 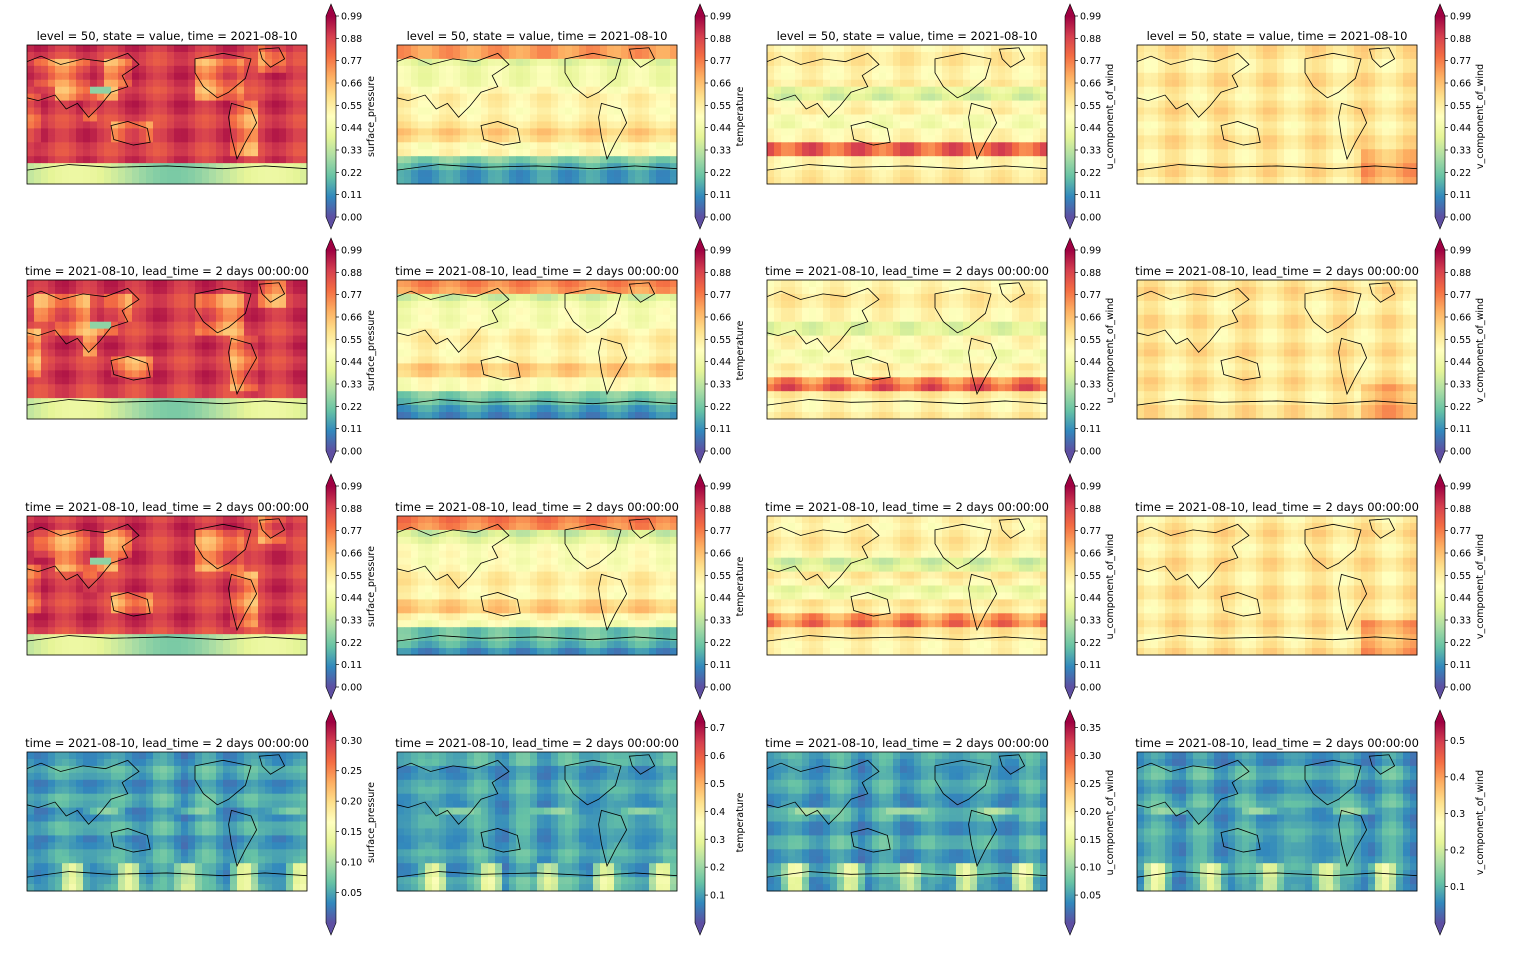 What do you see at coordinates (351, 17) in the screenshot?
I see `colorbar-tick-label: 0.99` at bounding box center [351, 17].